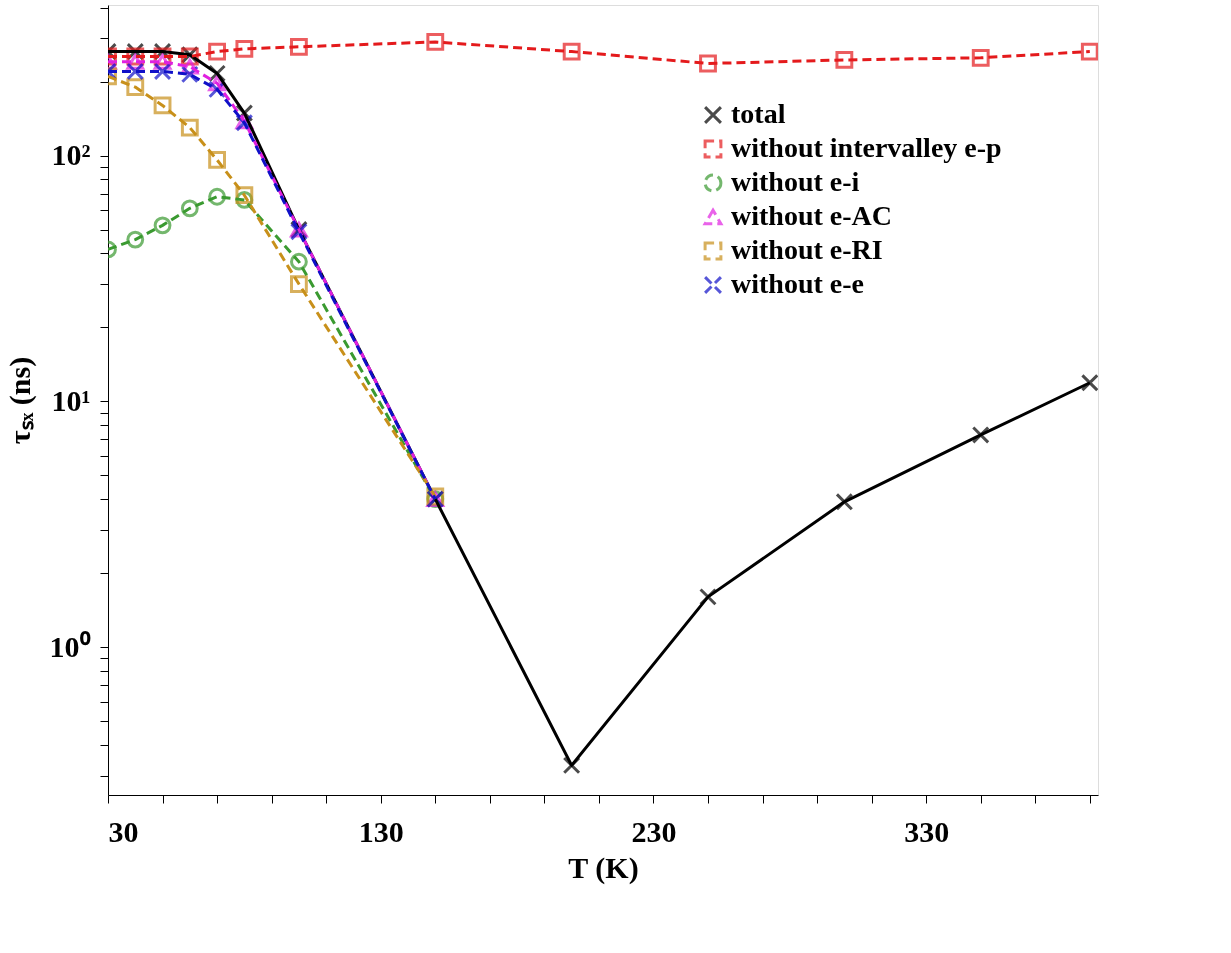 The image size is (1231, 953). Describe the element at coordinates (797, 283) in the screenshot. I see `legend-label: without e-e` at that location.